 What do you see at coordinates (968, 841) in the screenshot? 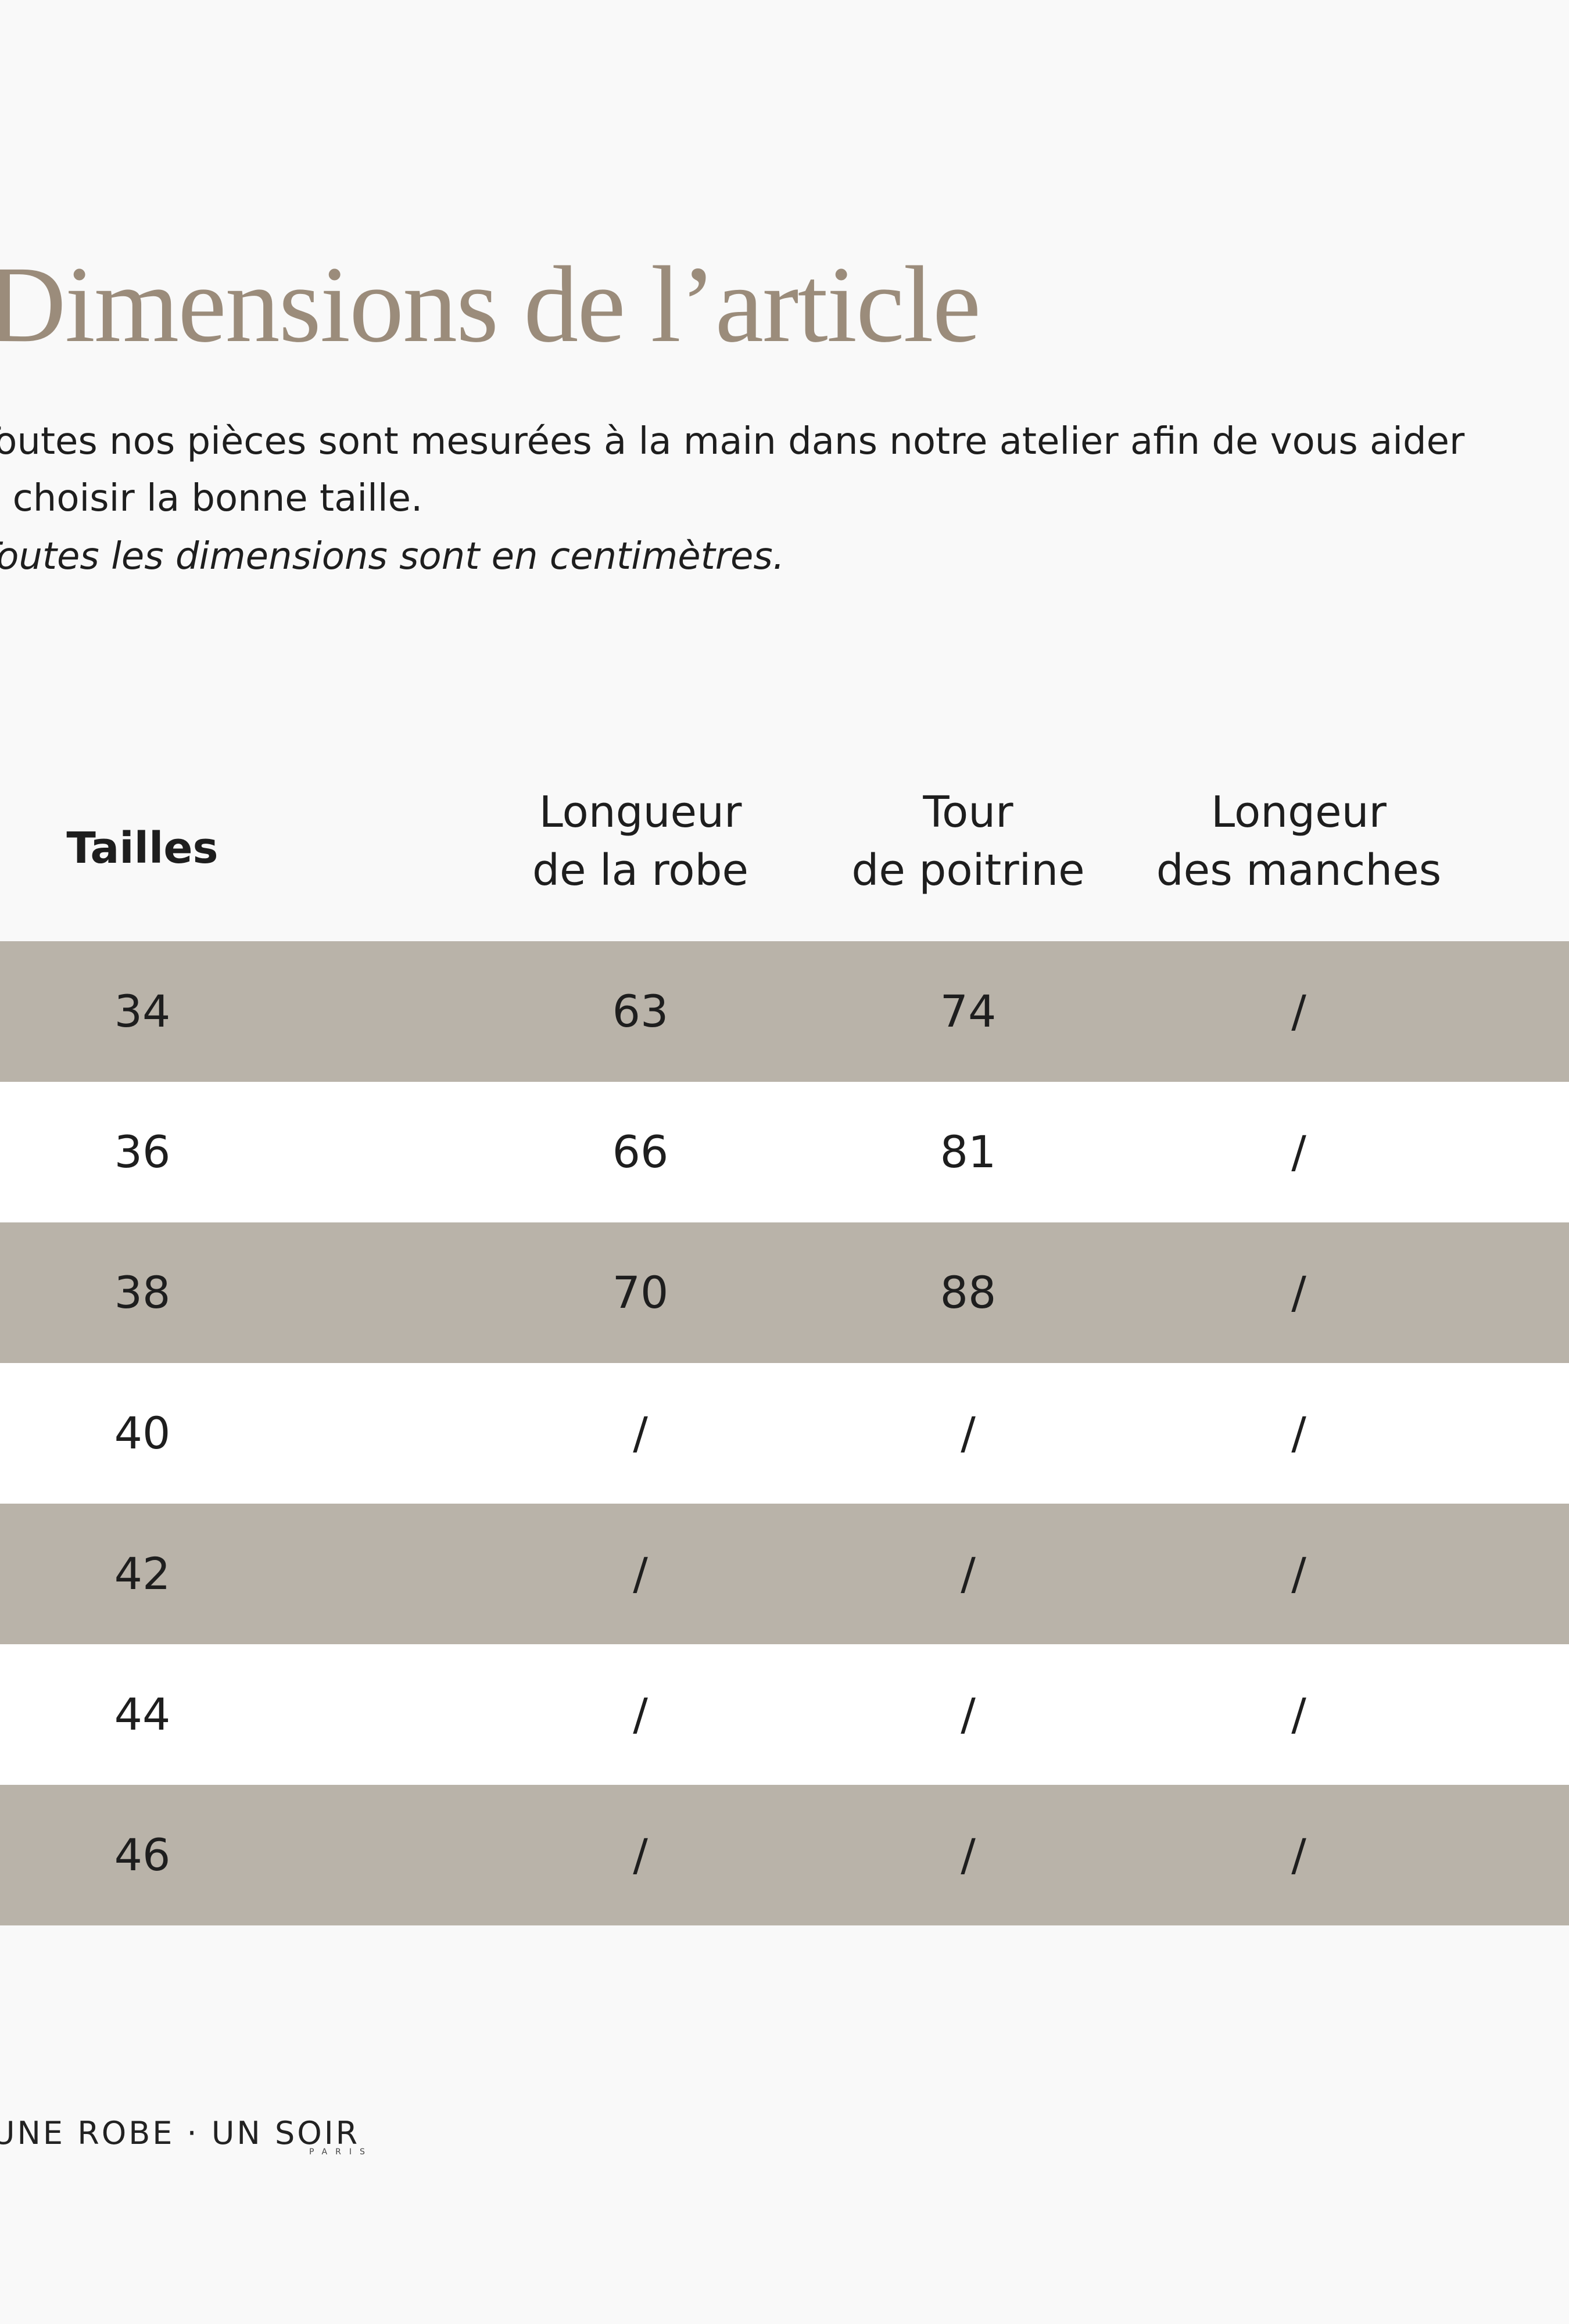
I see `column-header: Tour de poitrine` at bounding box center [968, 841].